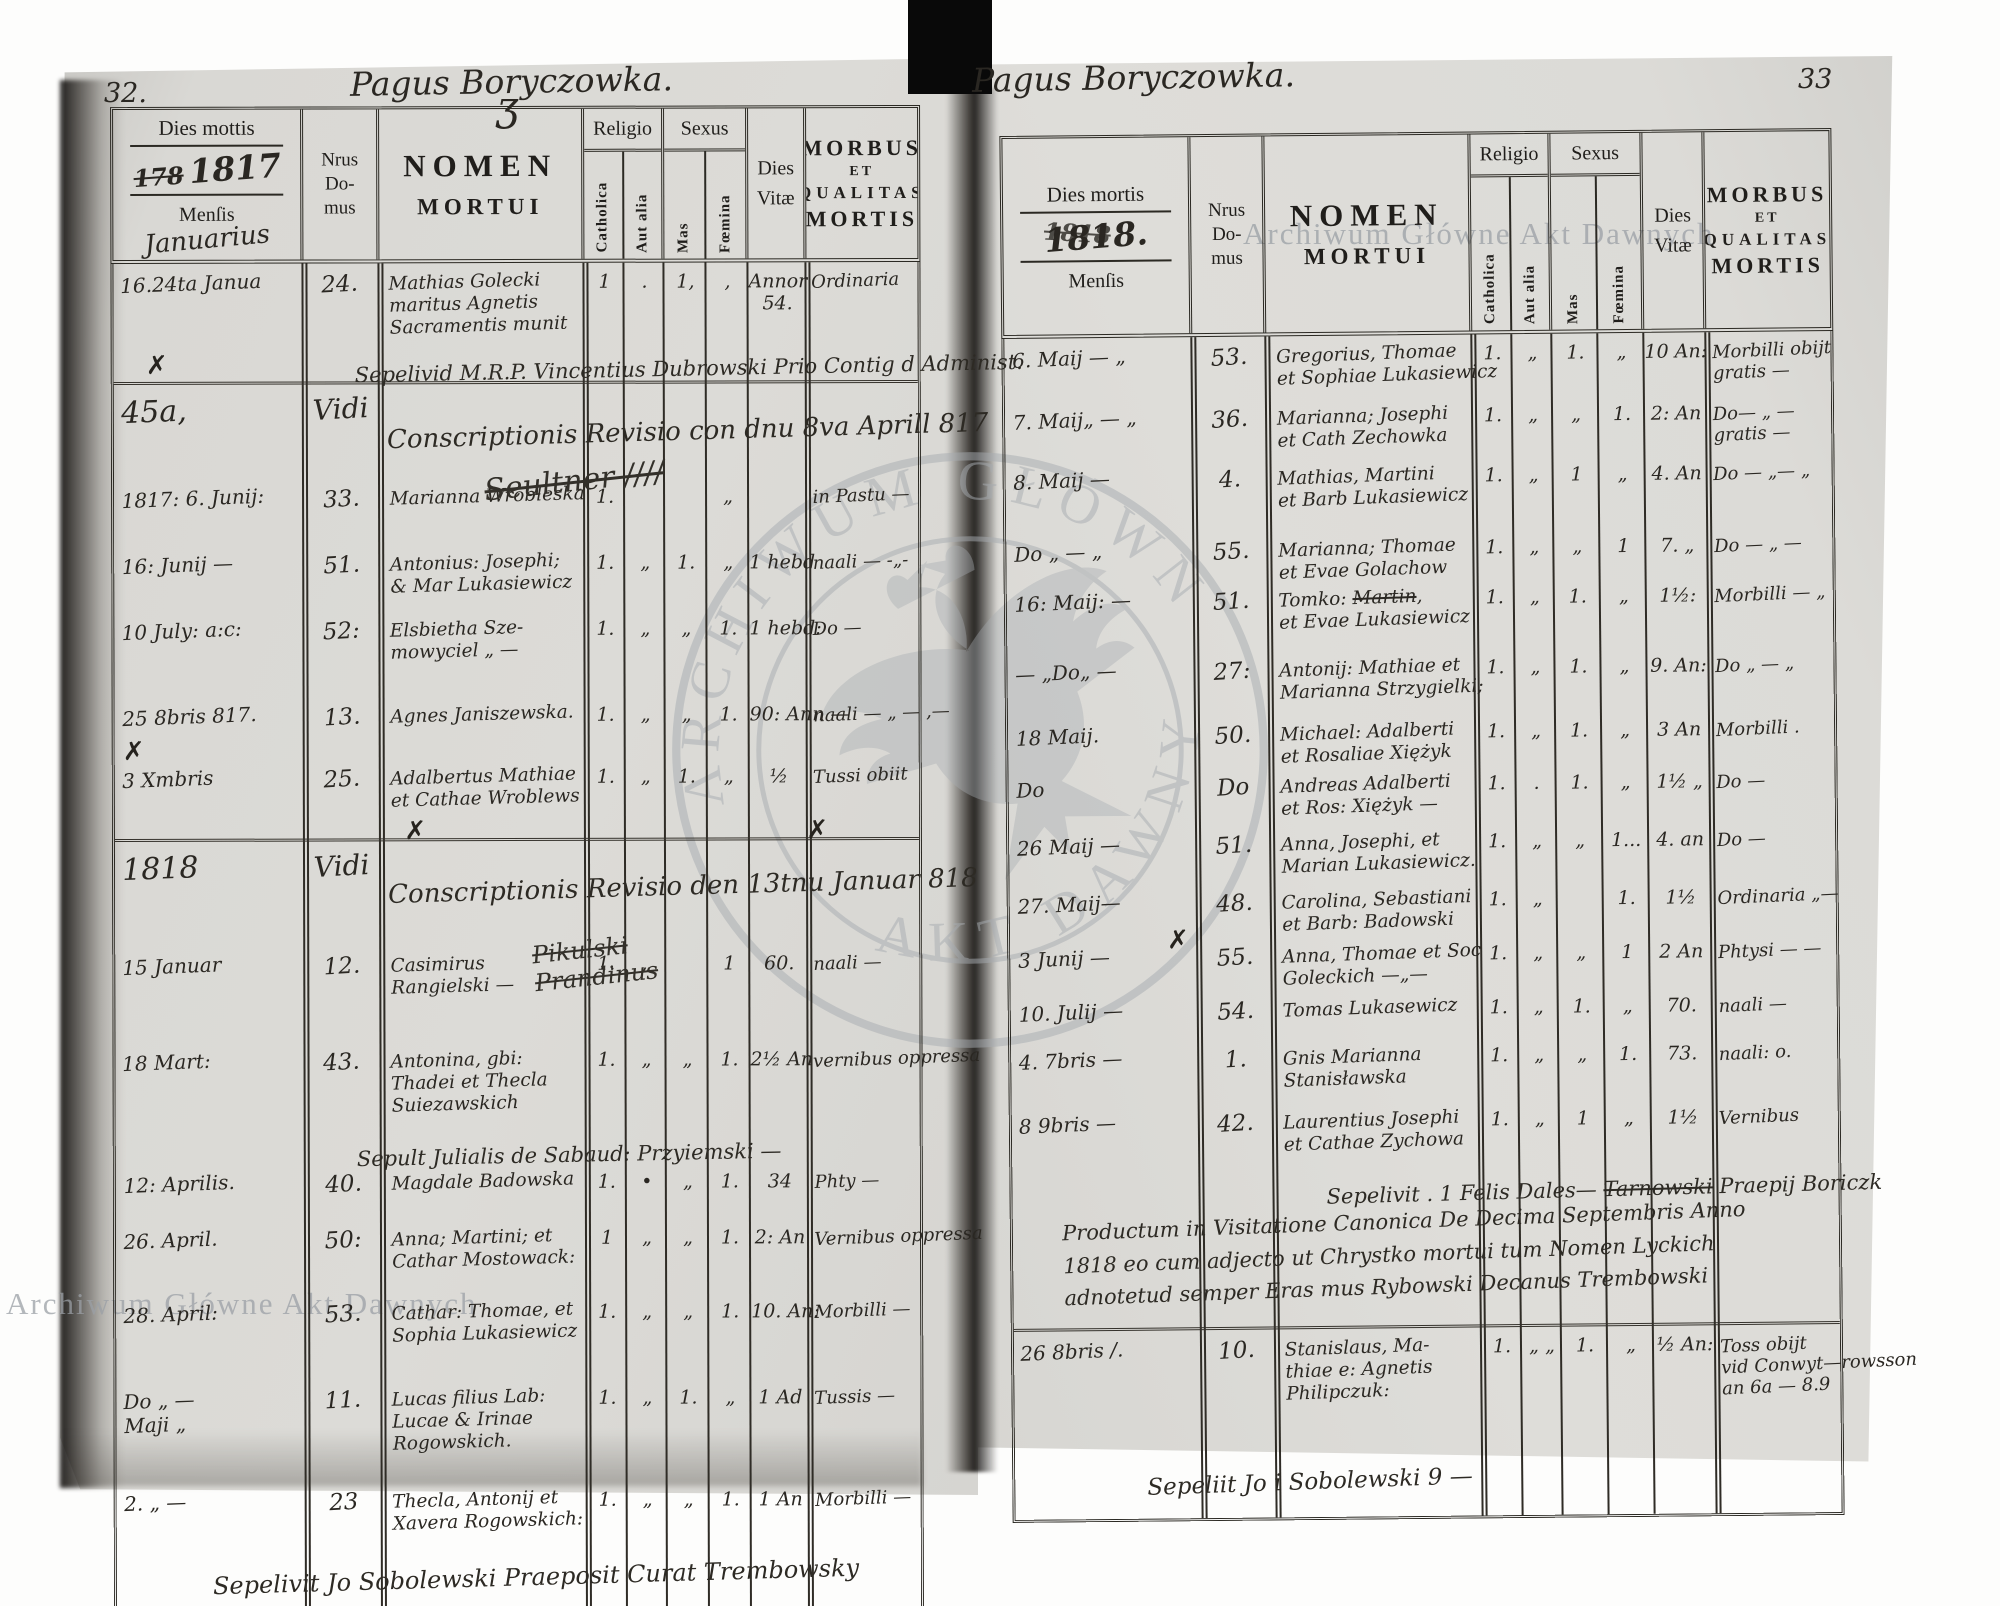  Describe the element at coordinates (1674, 230) in the screenshot. I see `header-dies-vitae: Dies Vitæ` at that location.